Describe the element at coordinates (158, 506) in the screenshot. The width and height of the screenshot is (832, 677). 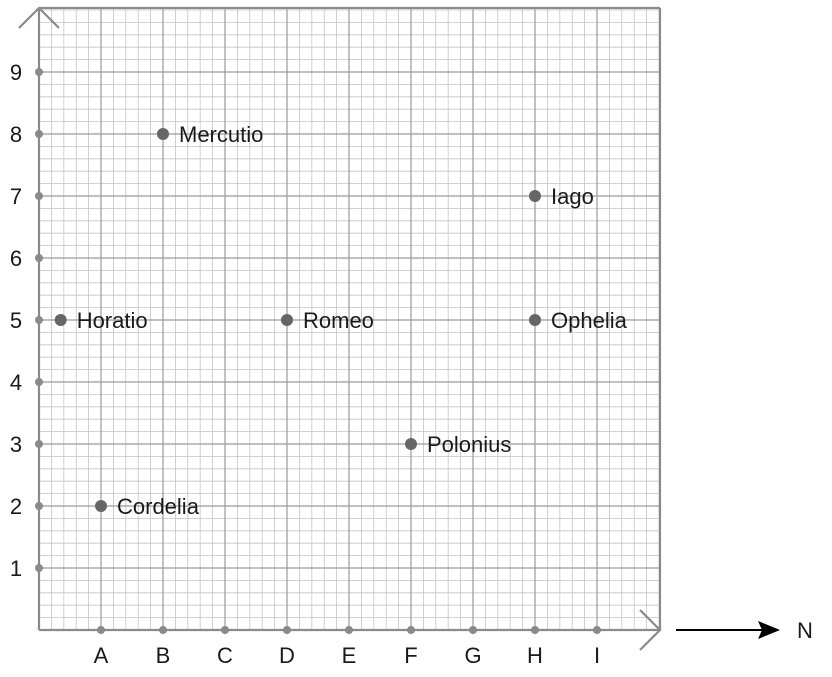
I see `point-label: Cordelia` at that location.